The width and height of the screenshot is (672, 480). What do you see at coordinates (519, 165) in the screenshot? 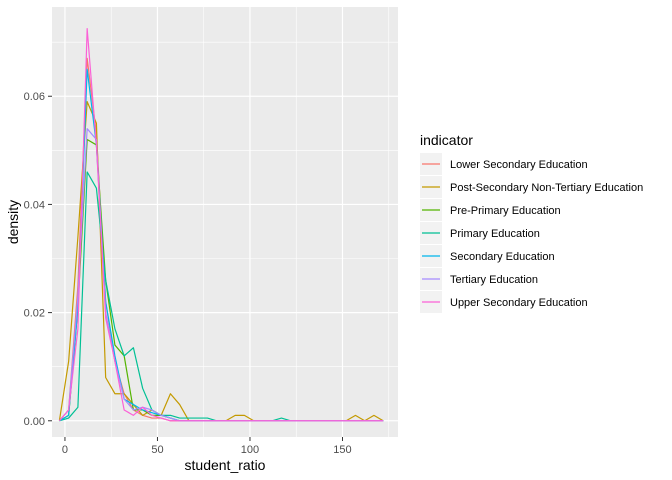
I see `legend-label-1: Lower Secondary Education` at bounding box center [519, 165].